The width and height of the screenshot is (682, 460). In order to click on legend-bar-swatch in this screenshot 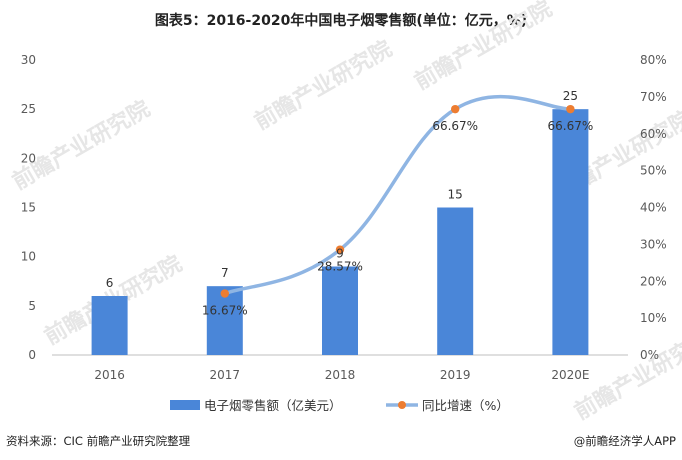, I will do `click(185, 405)`.